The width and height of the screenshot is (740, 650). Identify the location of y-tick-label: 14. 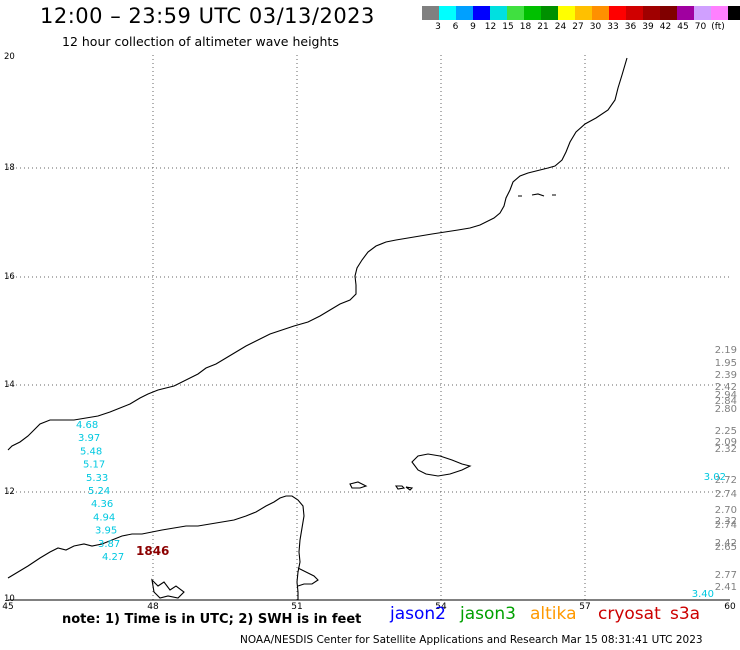
(9, 385).